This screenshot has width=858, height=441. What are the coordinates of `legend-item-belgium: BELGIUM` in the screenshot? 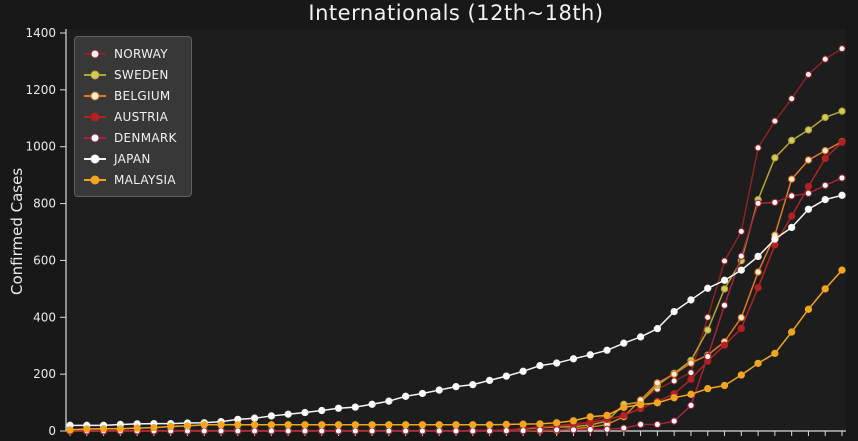 It's located at (130, 95).